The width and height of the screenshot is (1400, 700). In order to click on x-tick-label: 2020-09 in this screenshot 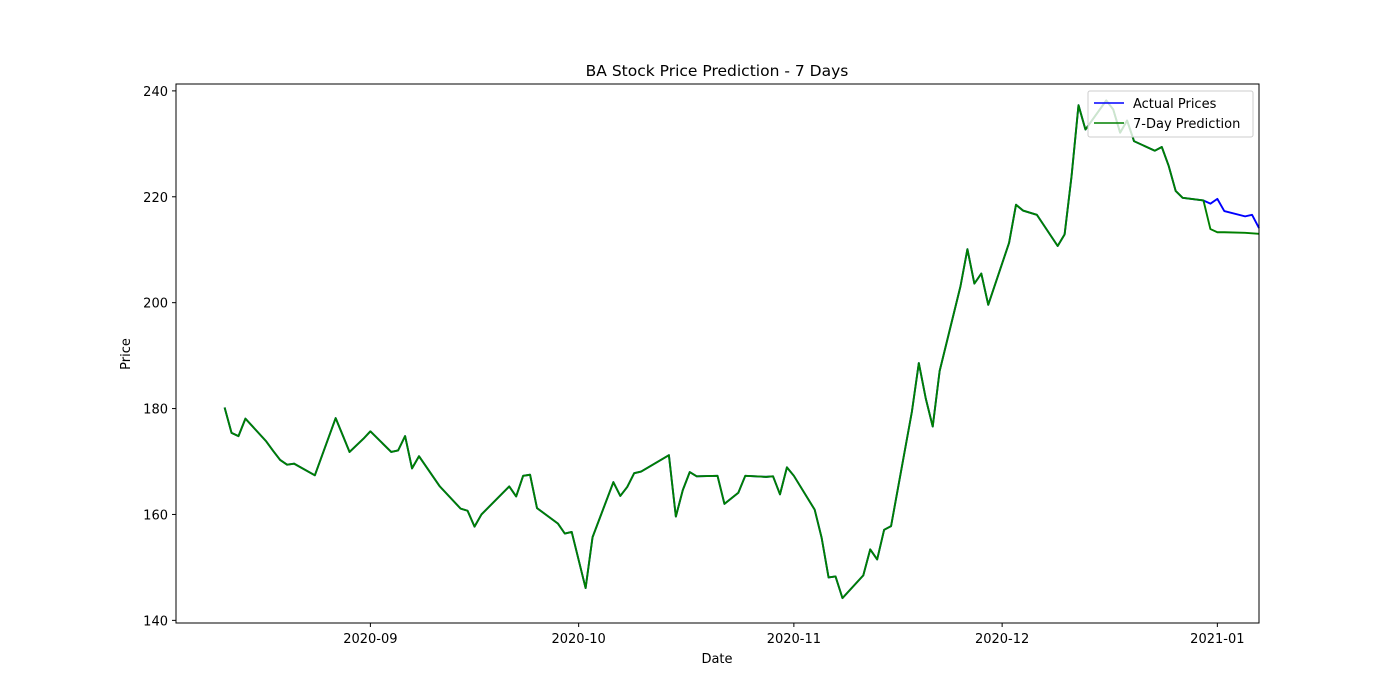, I will do `click(370, 639)`.